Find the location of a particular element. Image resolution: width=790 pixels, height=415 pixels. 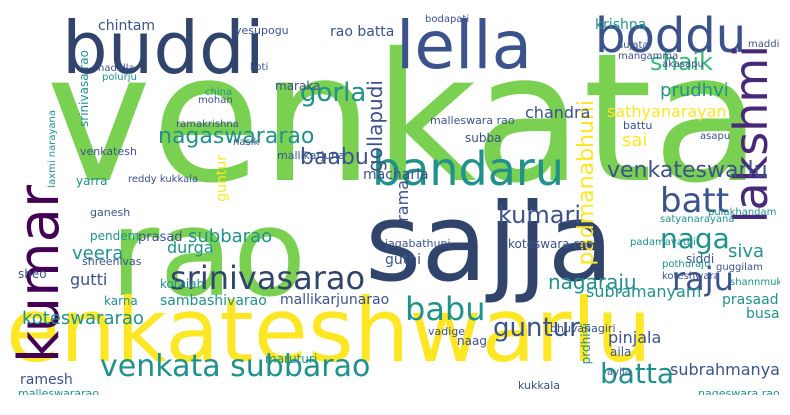

word-subramanyam: subramanyam is located at coordinates (644, 291).